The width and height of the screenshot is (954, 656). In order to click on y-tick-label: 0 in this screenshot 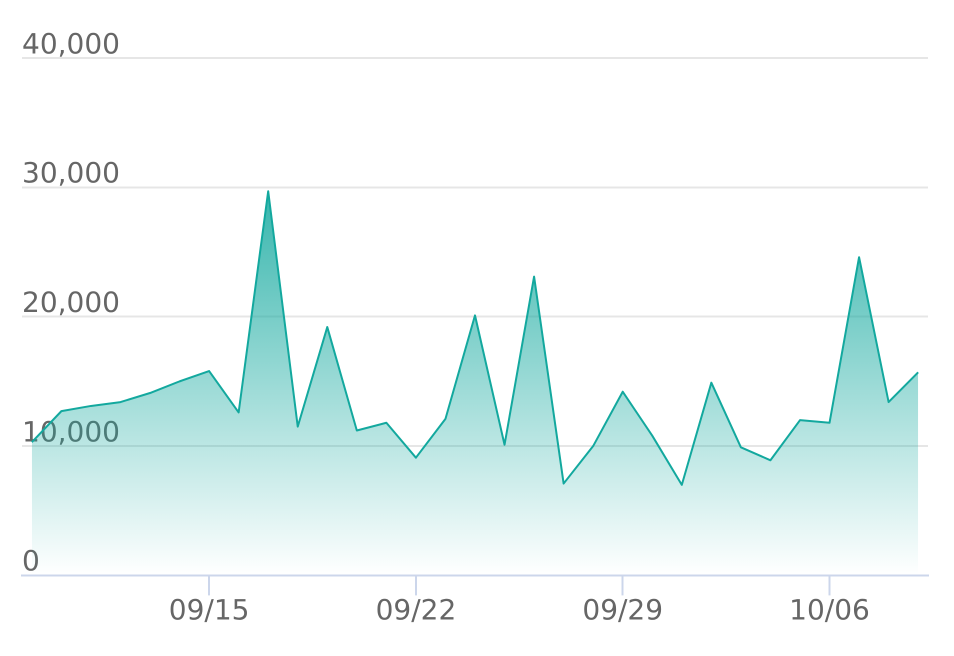, I will do `click(31, 561)`.